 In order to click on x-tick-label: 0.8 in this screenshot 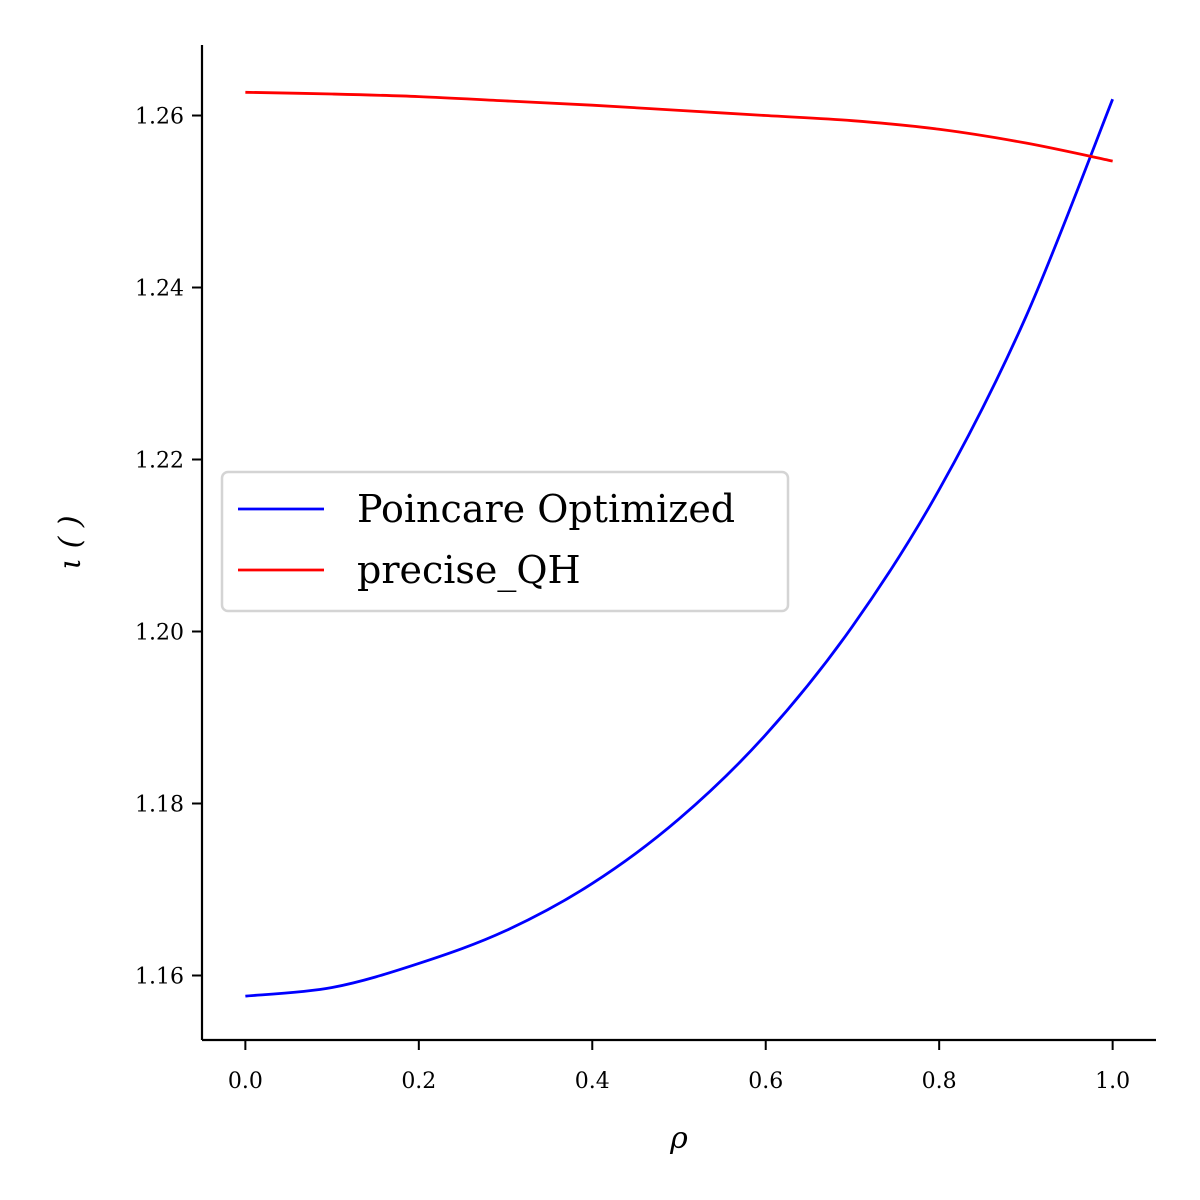, I will do `click(939, 1081)`.